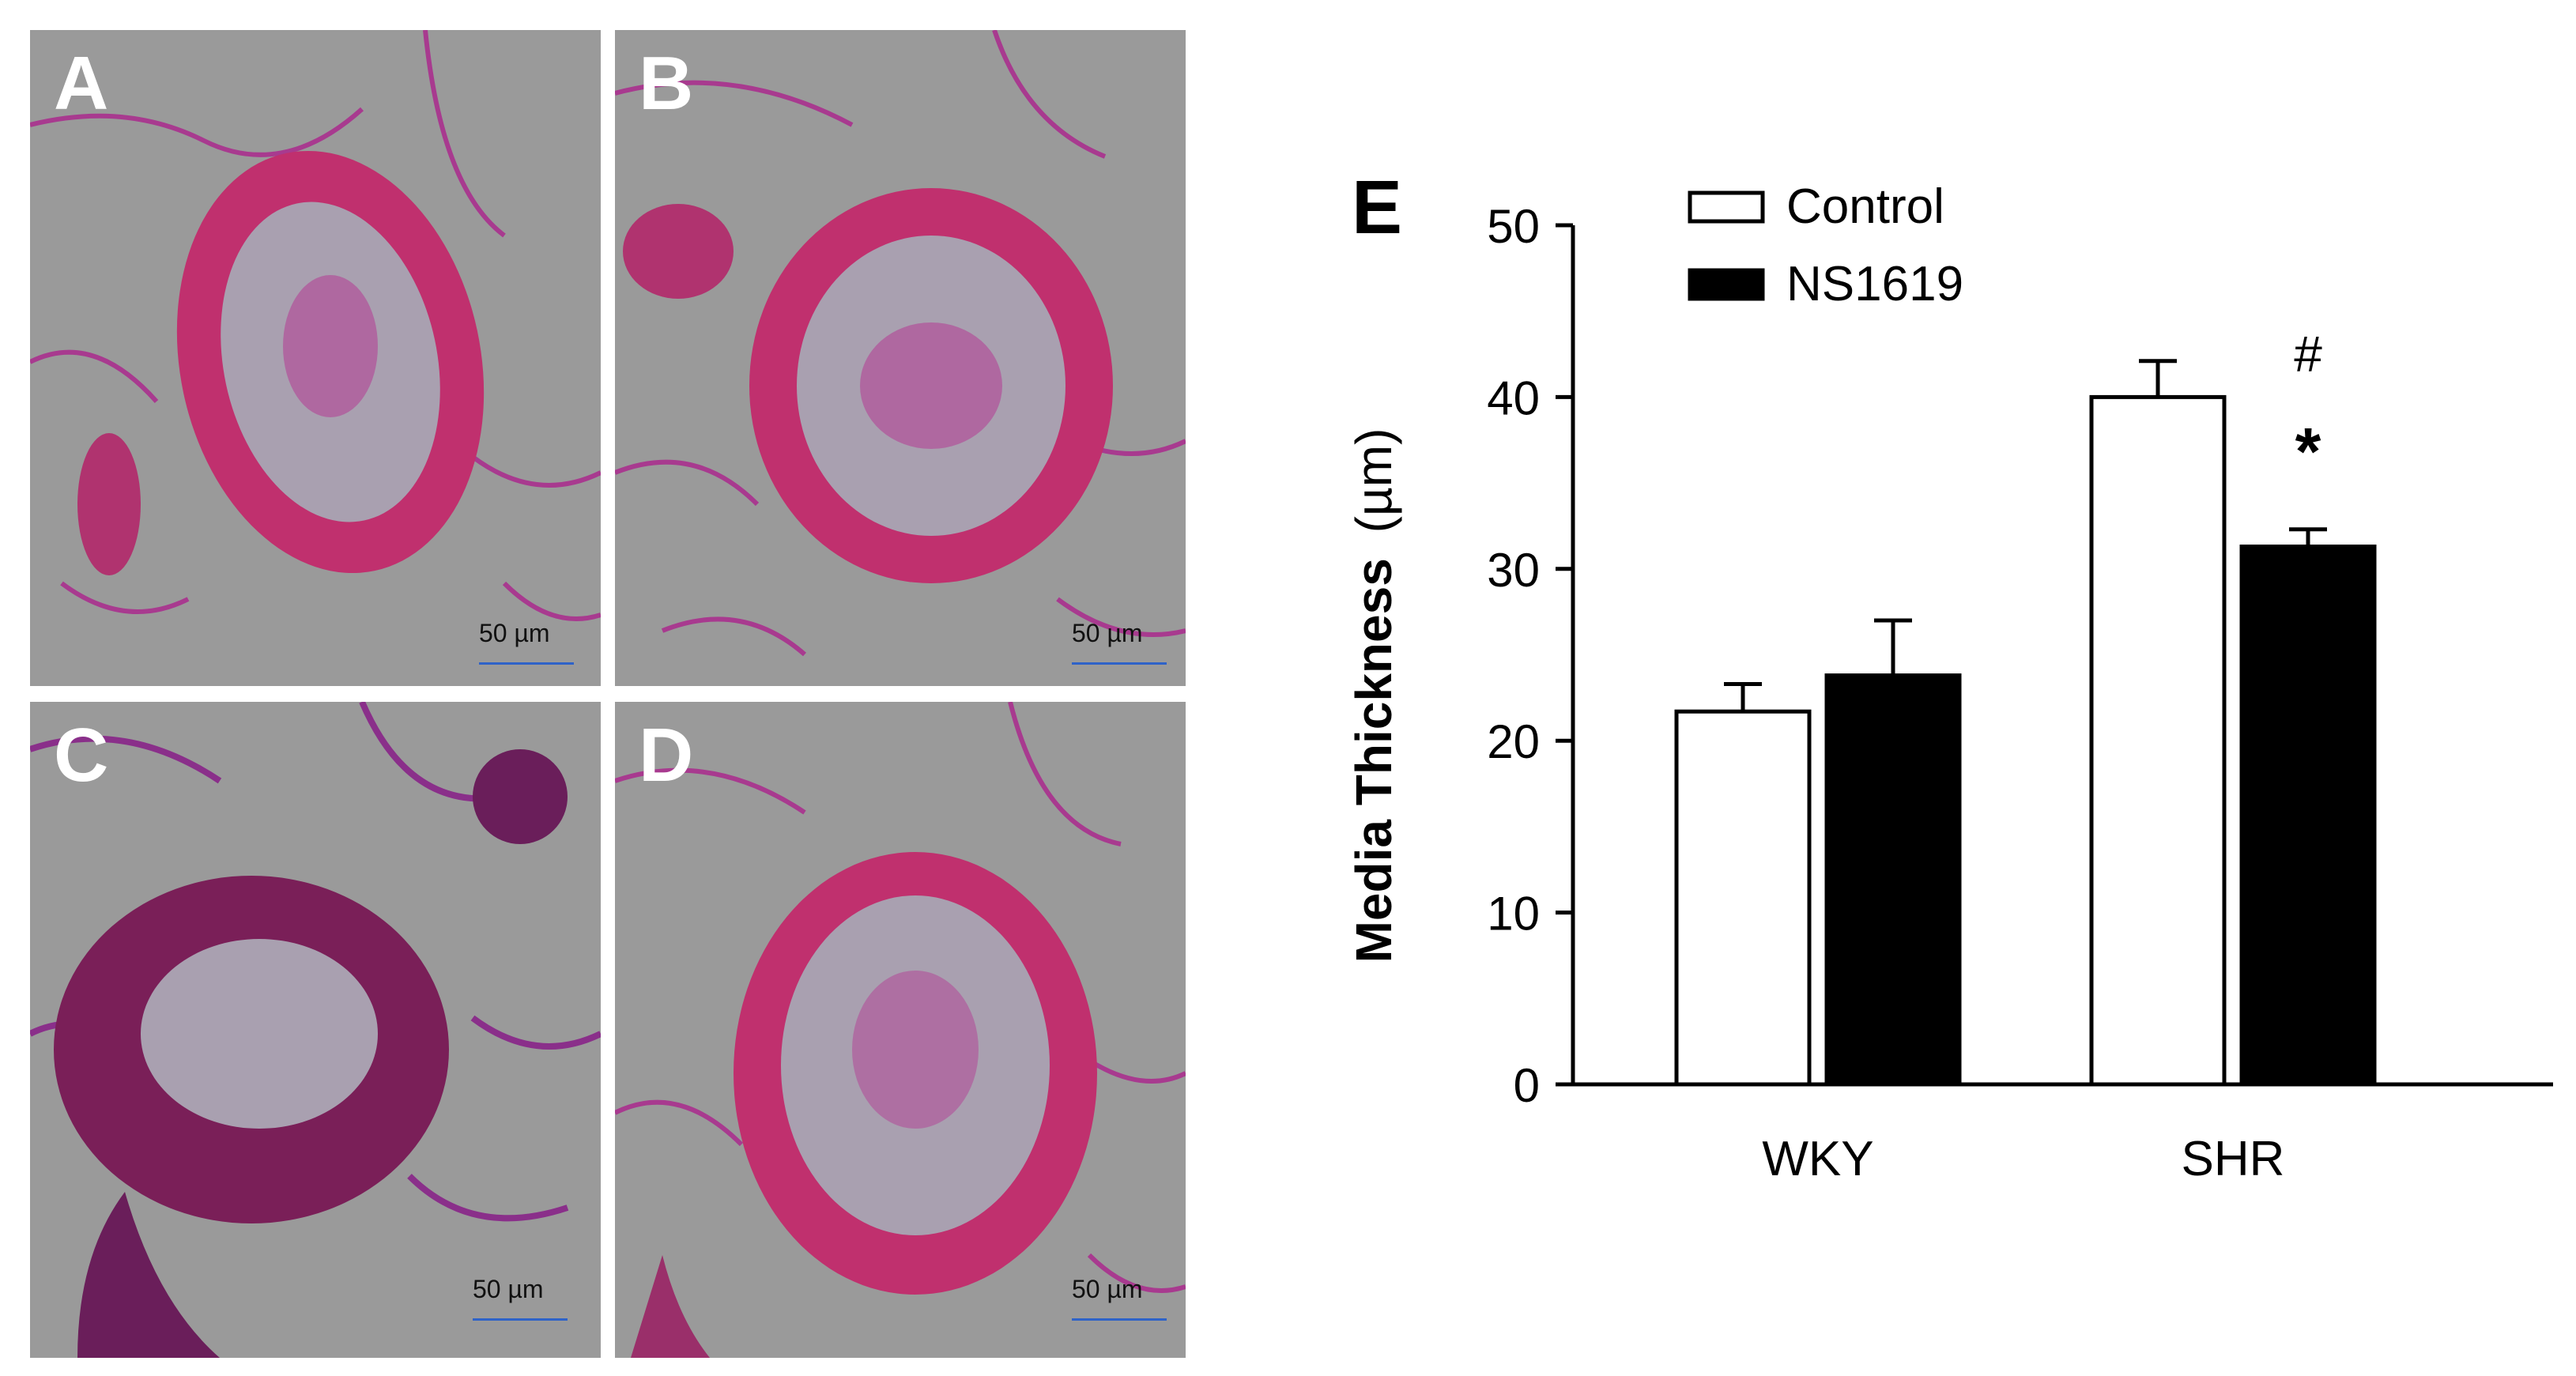 Image resolution: width=2576 pixels, height=1376 pixels. I want to click on y-tick-label: 40, so click(1513, 398).